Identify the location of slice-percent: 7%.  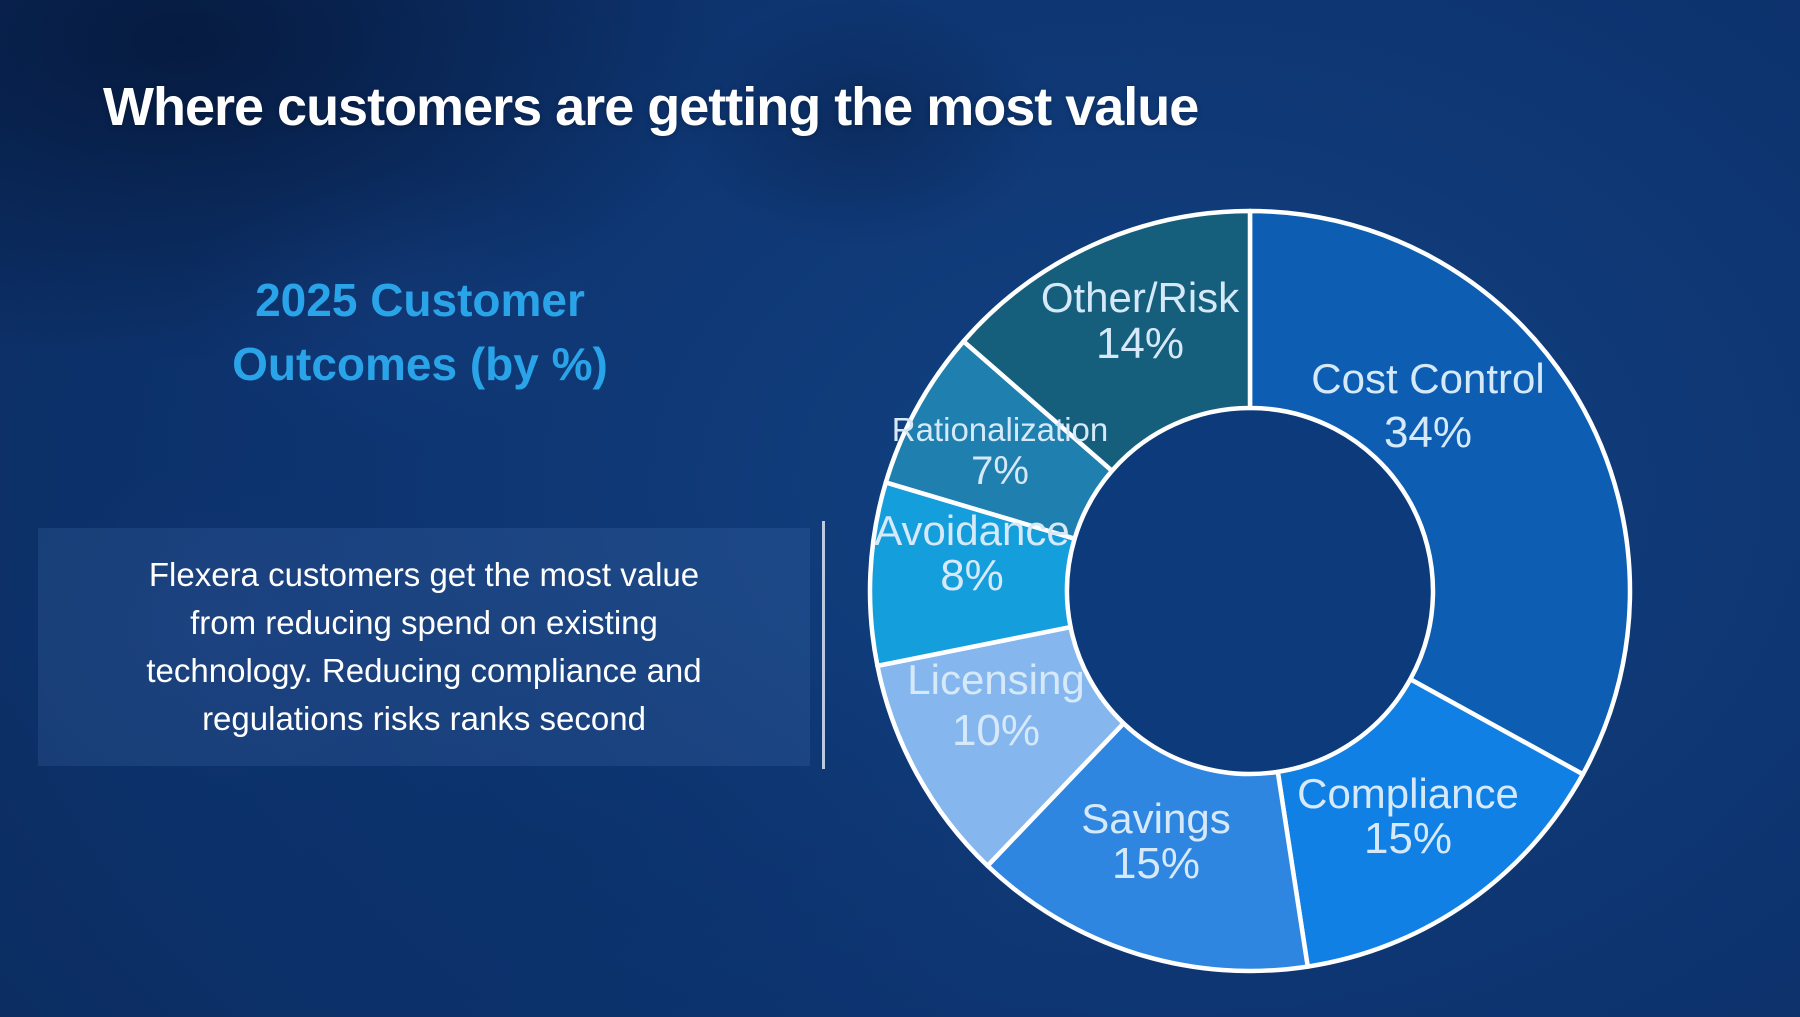
(1000, 471).